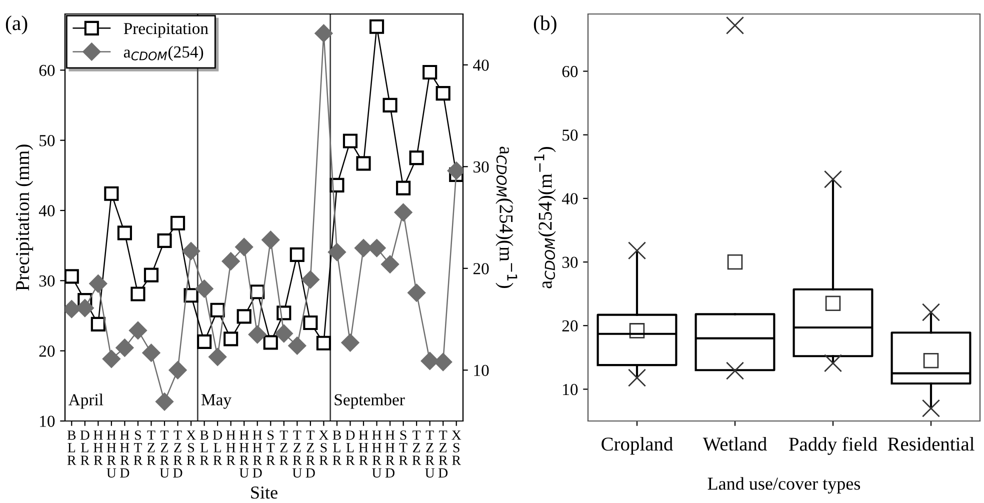 This screenshot has height=503, width=984. Describe the element at coordinates (833, 445) in the screenshot. I see `x-tick-label: Paddy field` at that location.